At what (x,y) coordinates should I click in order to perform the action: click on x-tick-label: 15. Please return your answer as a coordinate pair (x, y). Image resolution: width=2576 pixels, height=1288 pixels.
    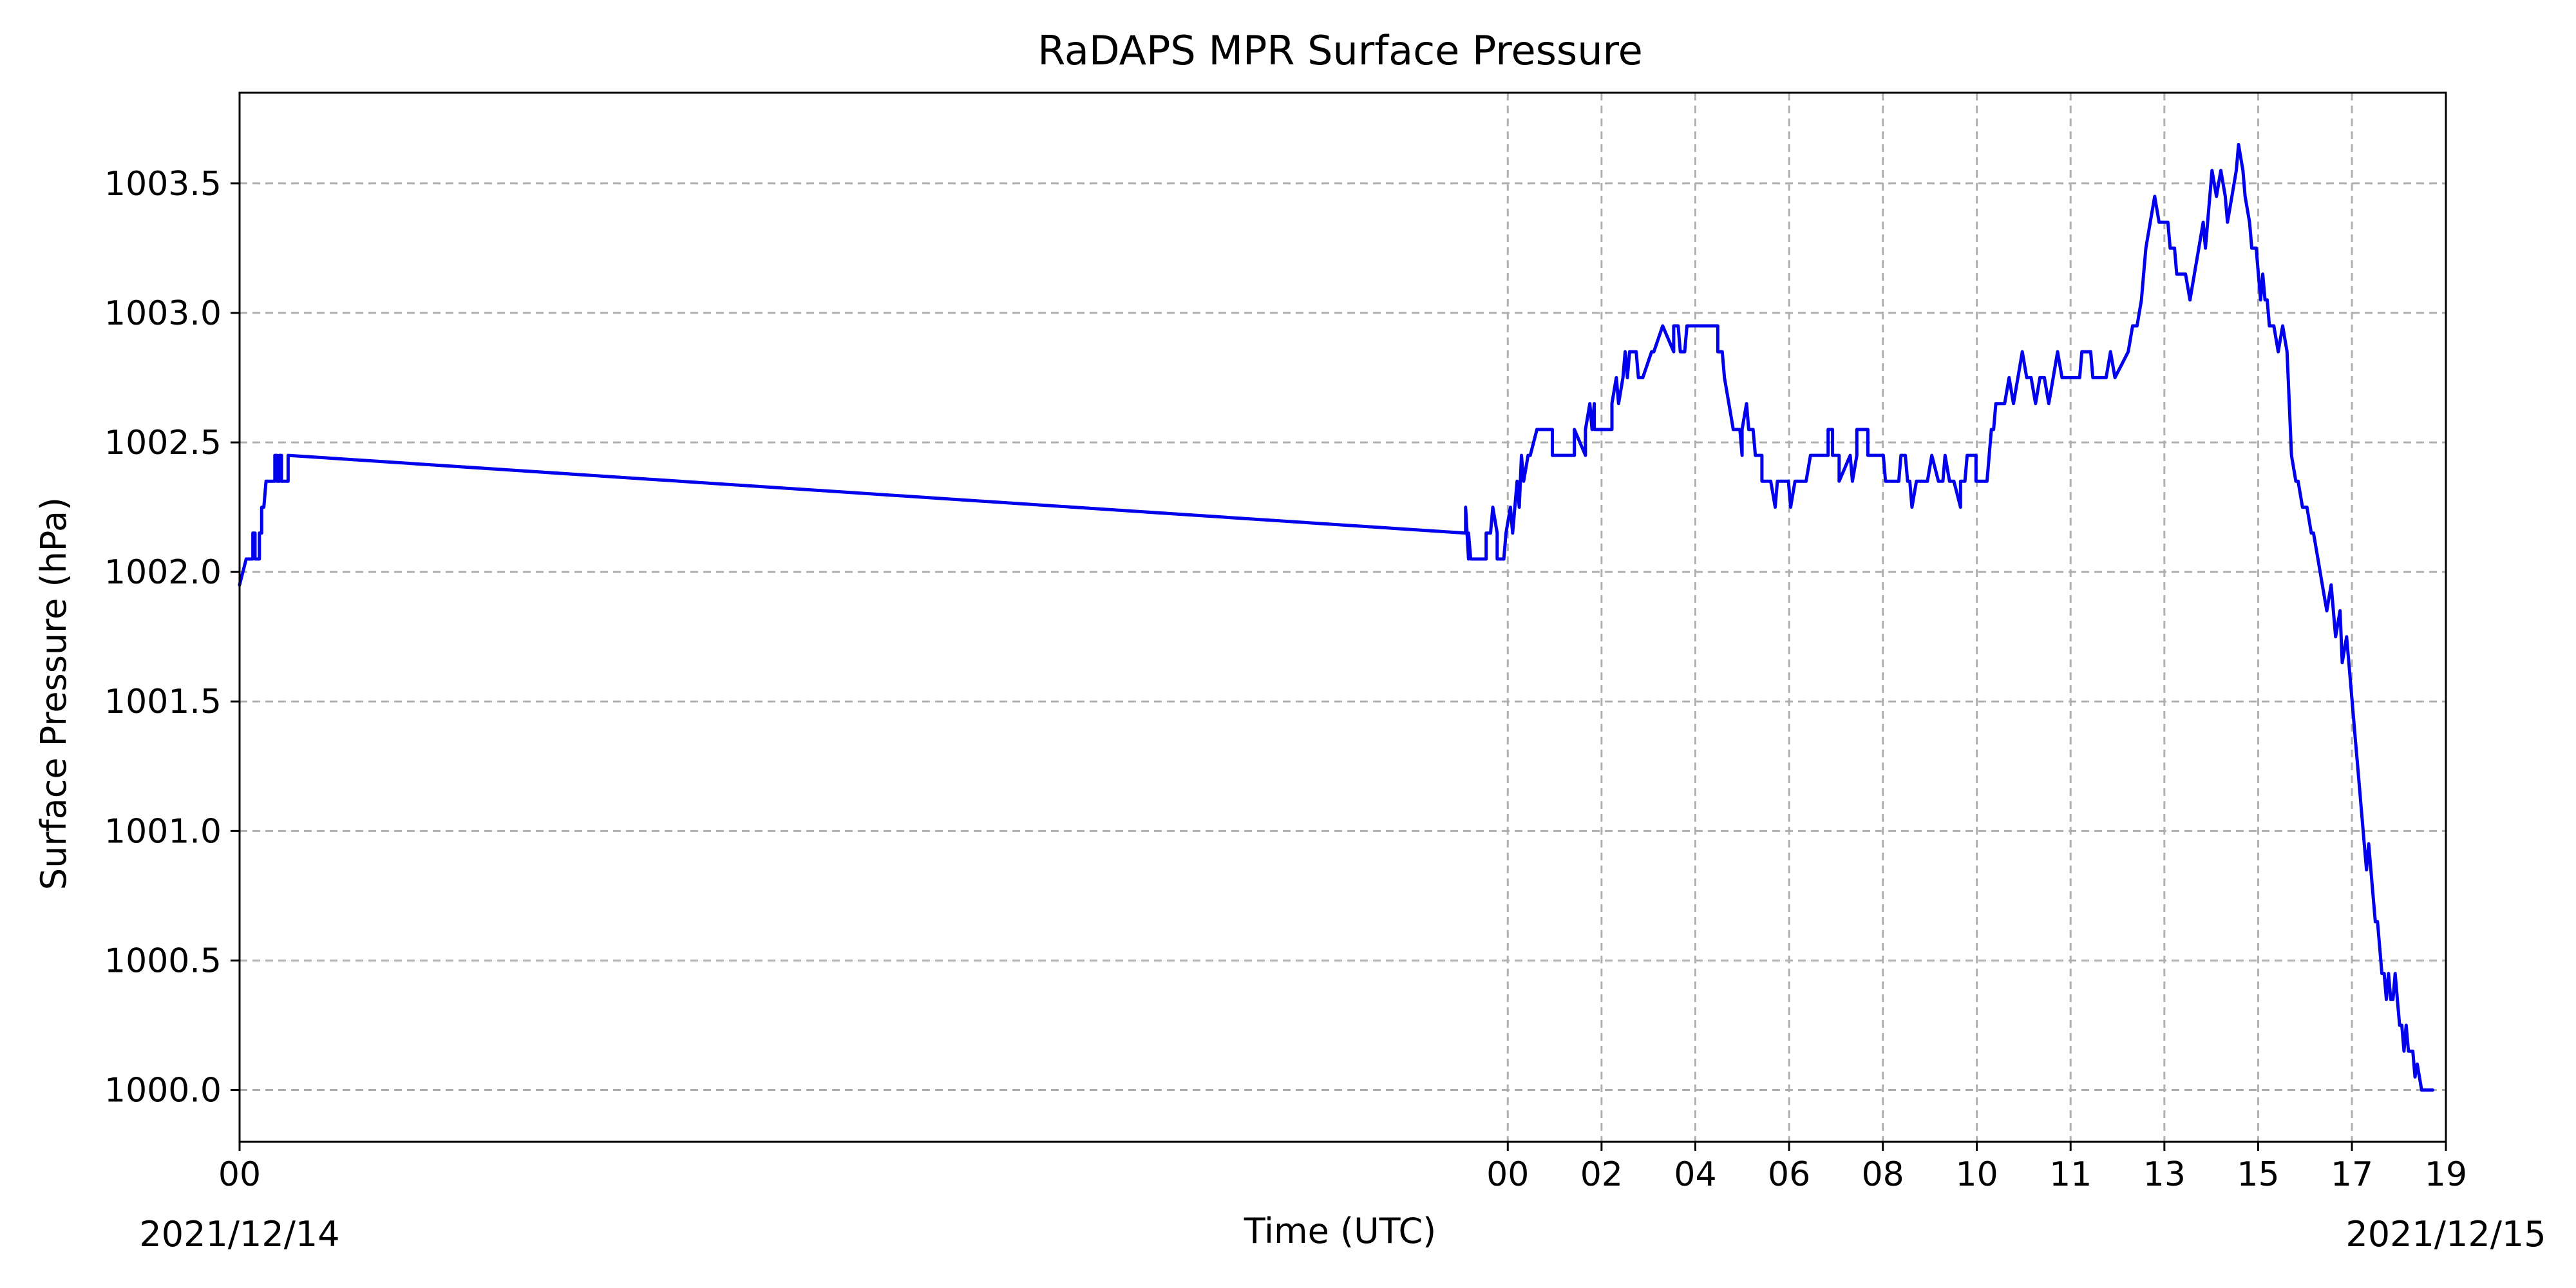
    Looking at the image, I should click on (2258, 1174).